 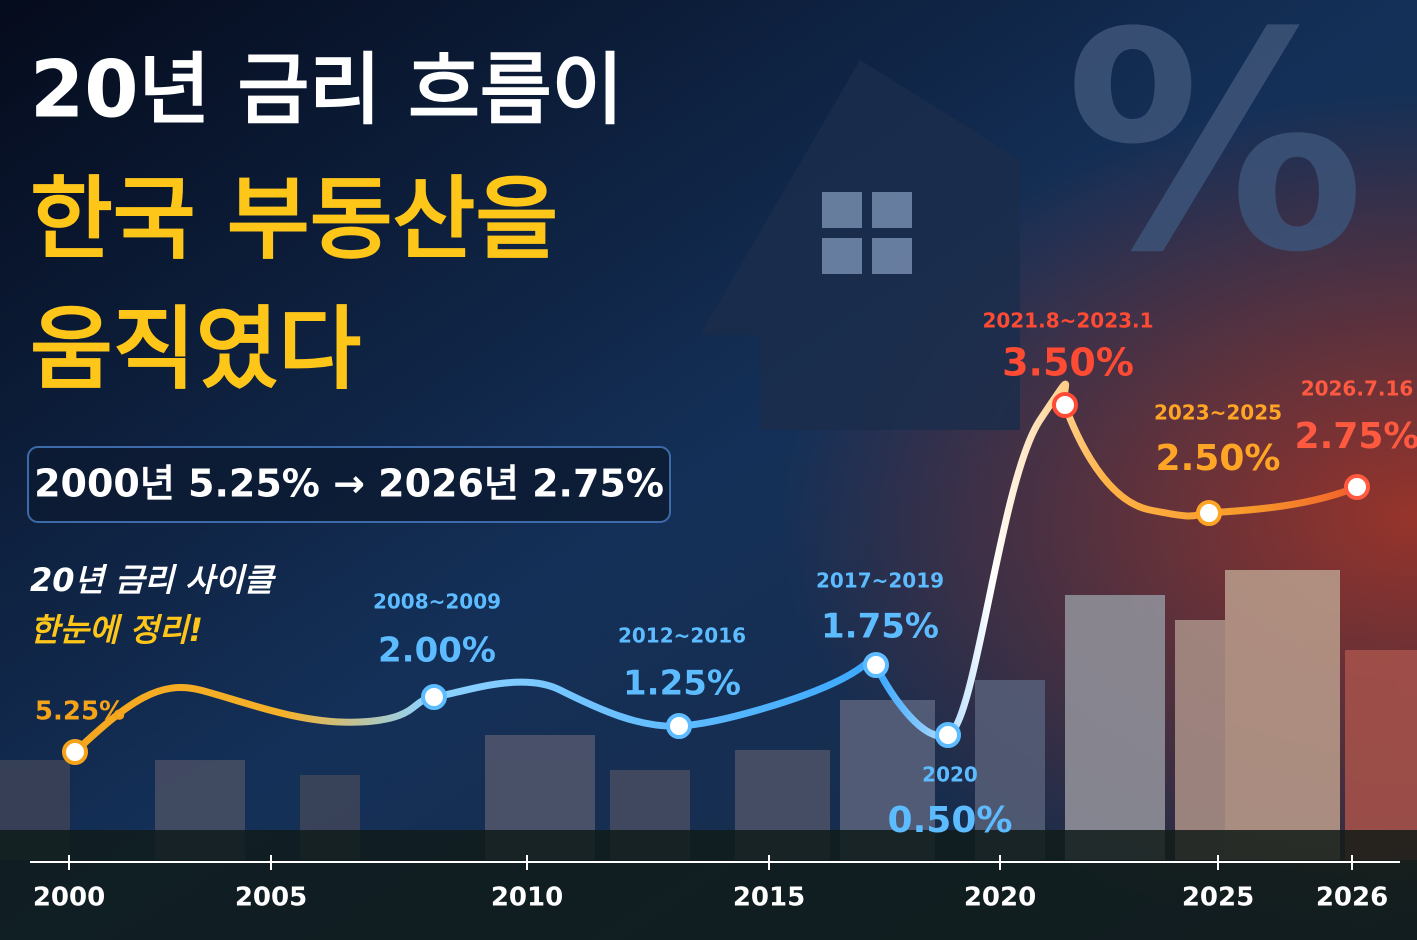 What do you see at coordinates (1215, 159) in the screenshot?
I see `percent-icon: %` at bounding box center [1215, 159].